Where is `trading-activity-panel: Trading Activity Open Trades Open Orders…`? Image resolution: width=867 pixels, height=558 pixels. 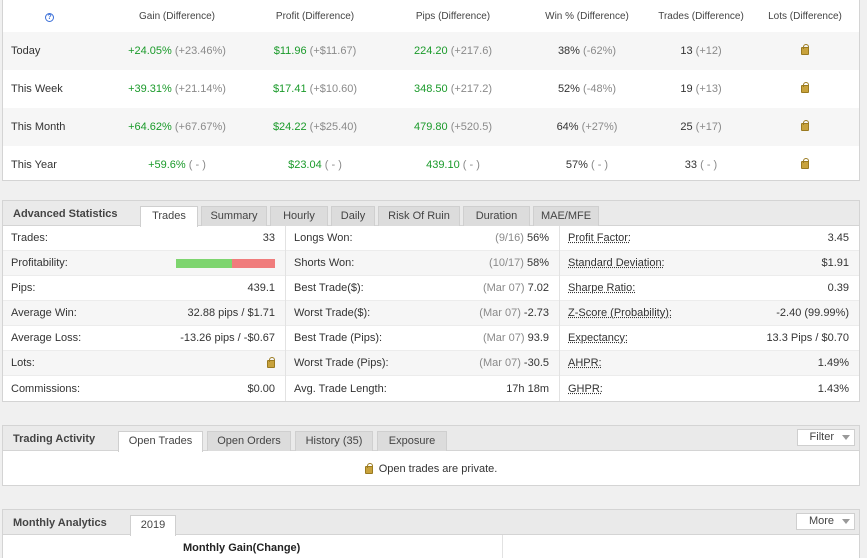
trading-activity-panel: Trading Activity Open Trades Open Orders… is located at coordinates (431, 455).